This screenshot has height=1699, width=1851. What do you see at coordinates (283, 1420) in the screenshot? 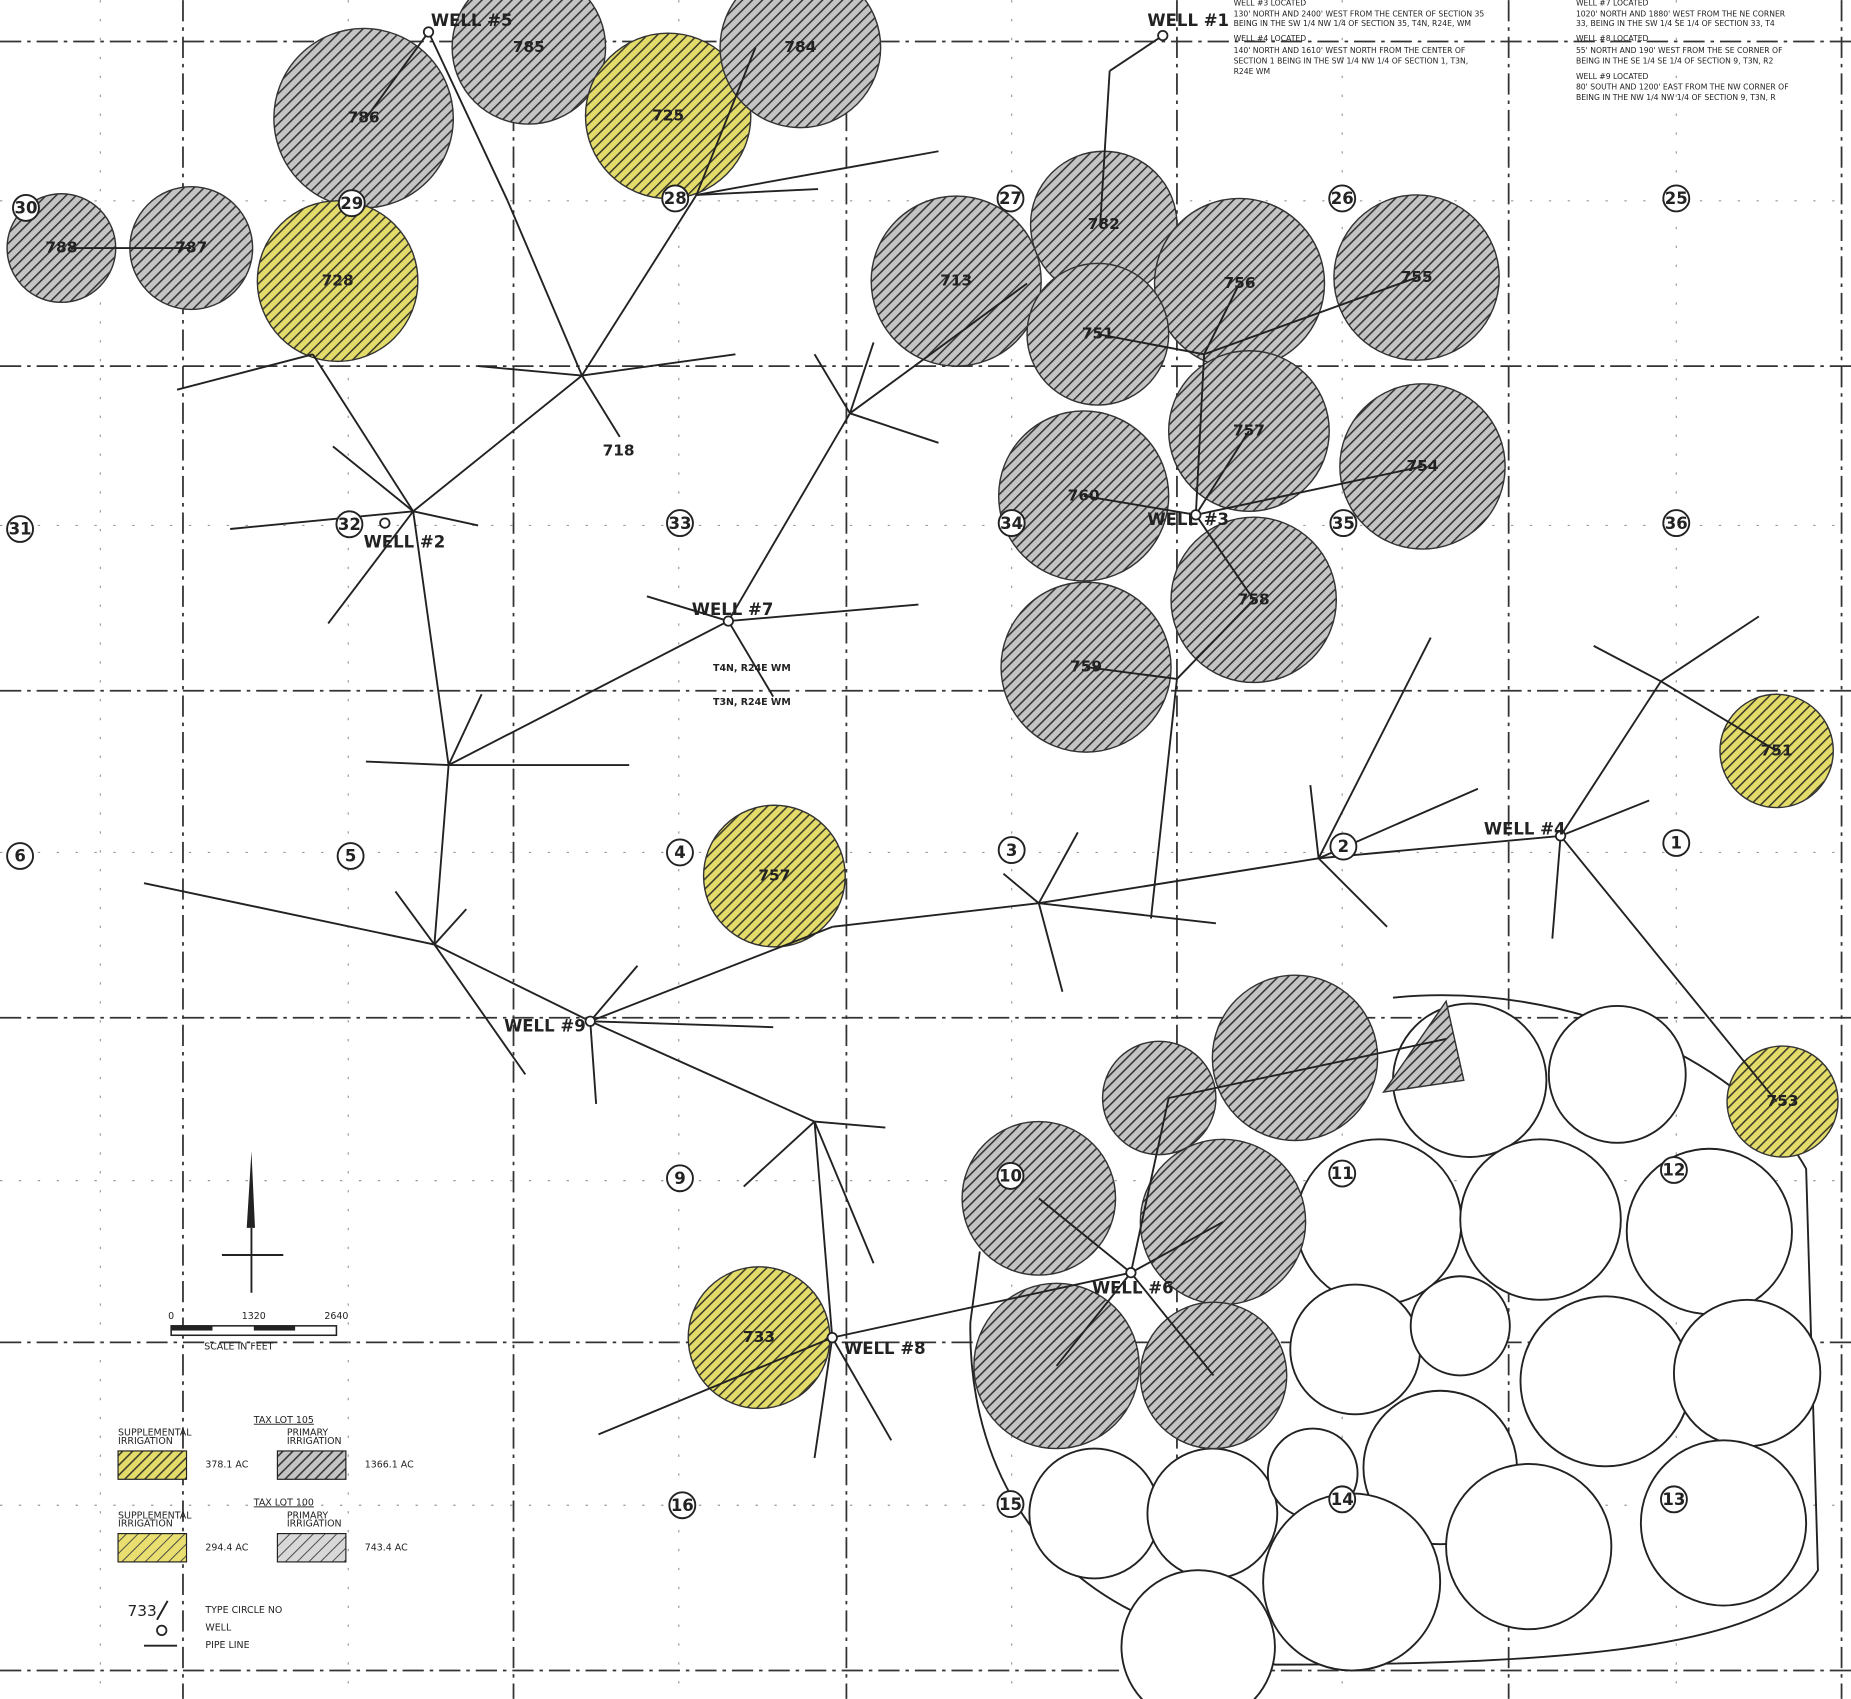
I see `legend-title: TAX LOT 105` at bounding box center [283, 1420].